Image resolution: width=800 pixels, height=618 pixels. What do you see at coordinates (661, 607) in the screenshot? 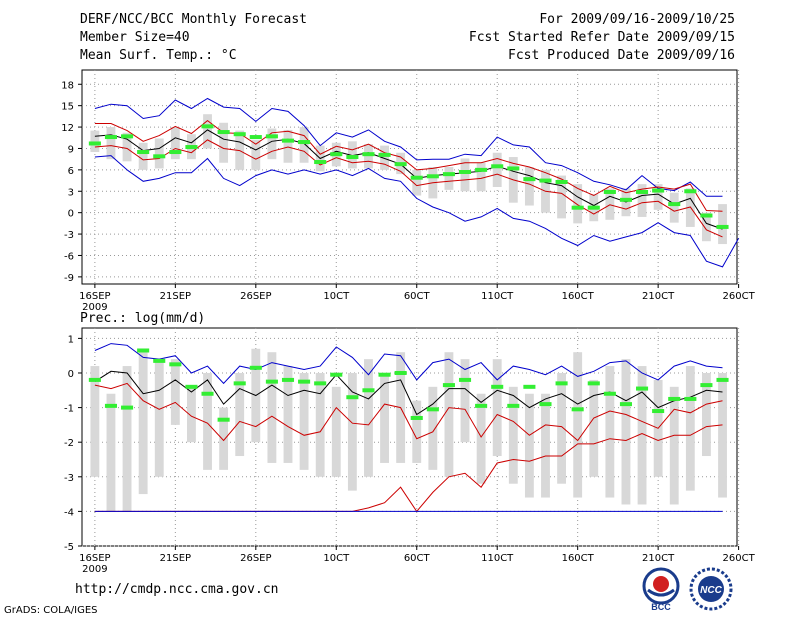
I see `bcc-logo-text: BCC` at bounding box center [661, 607].